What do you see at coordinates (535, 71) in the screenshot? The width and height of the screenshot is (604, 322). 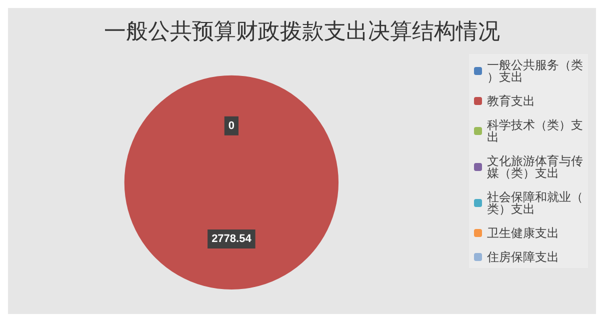 I see `legend-label: 一般公共服务（类）支出` at bounding box center [535, 71].